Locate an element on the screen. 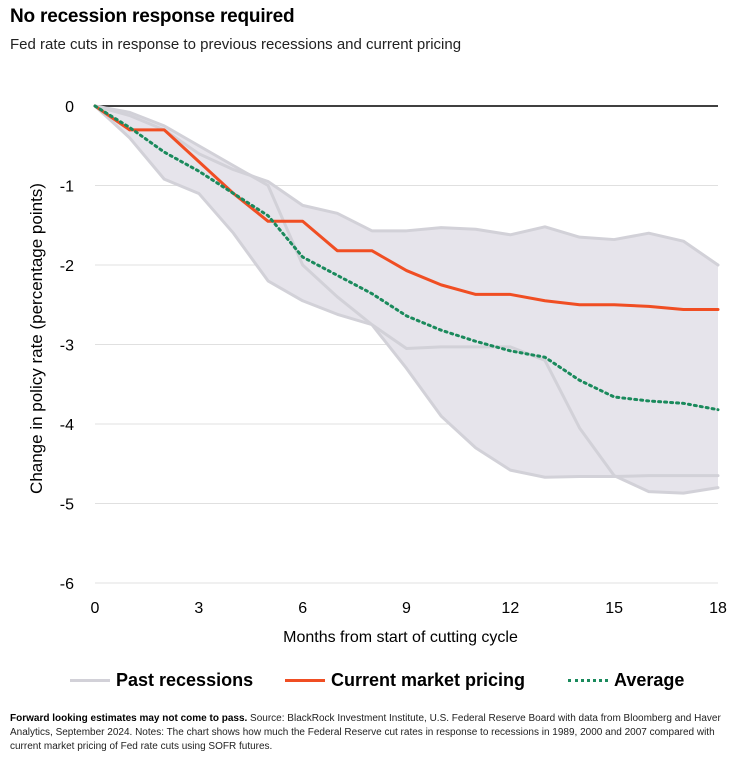  chart-title: No recession response required is located at coordinates (152, 16).